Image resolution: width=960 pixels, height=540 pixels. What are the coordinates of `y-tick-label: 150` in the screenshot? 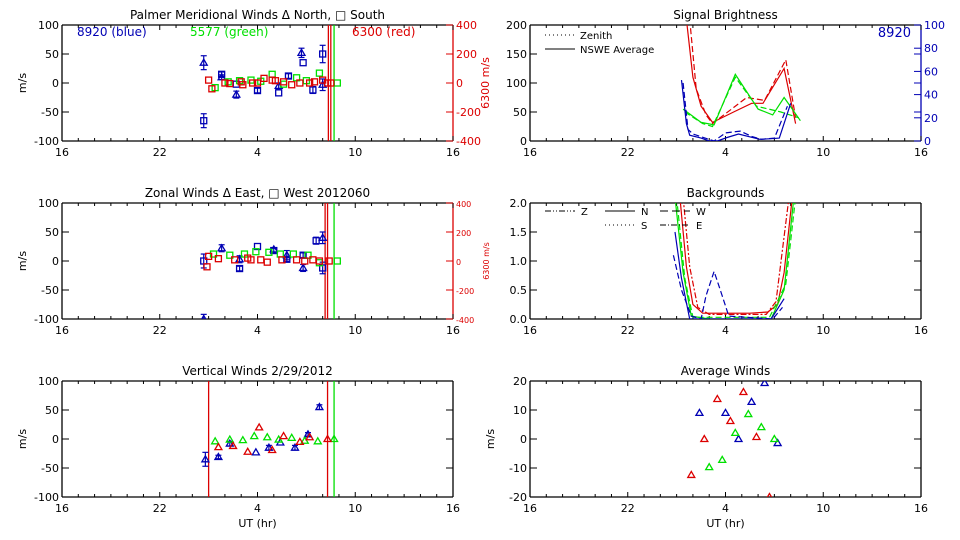 It's located at (516, 54).